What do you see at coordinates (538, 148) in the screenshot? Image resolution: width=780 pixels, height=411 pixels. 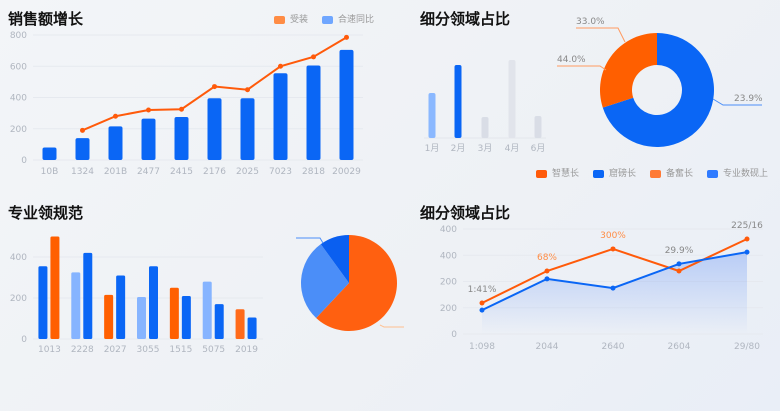 I see `x-tick-label: 6月` at bounding box center [538, 148].